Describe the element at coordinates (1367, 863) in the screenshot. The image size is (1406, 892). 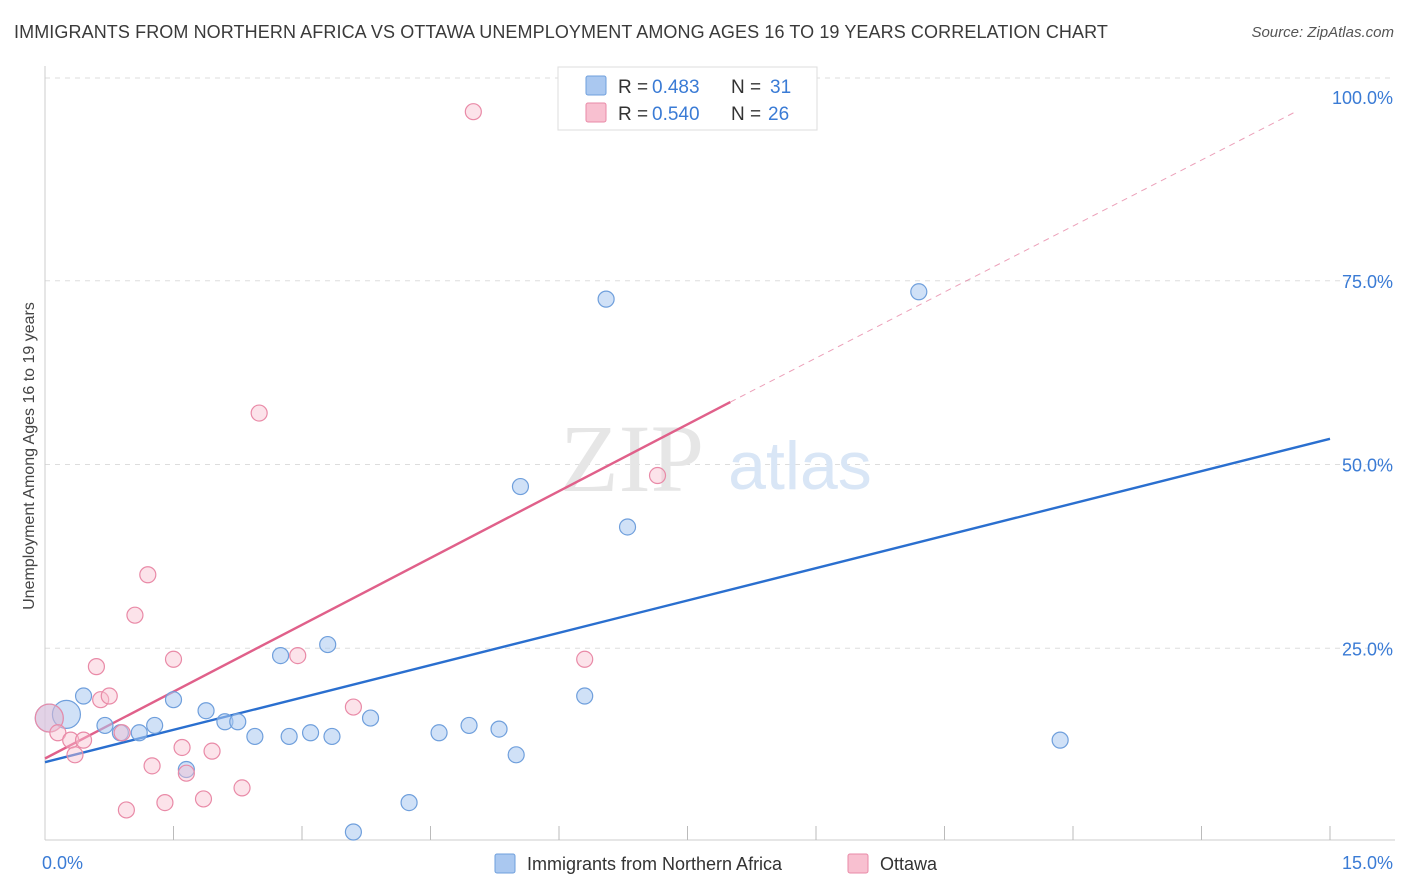
I see `x-tick-label: 15.0%` at that location.